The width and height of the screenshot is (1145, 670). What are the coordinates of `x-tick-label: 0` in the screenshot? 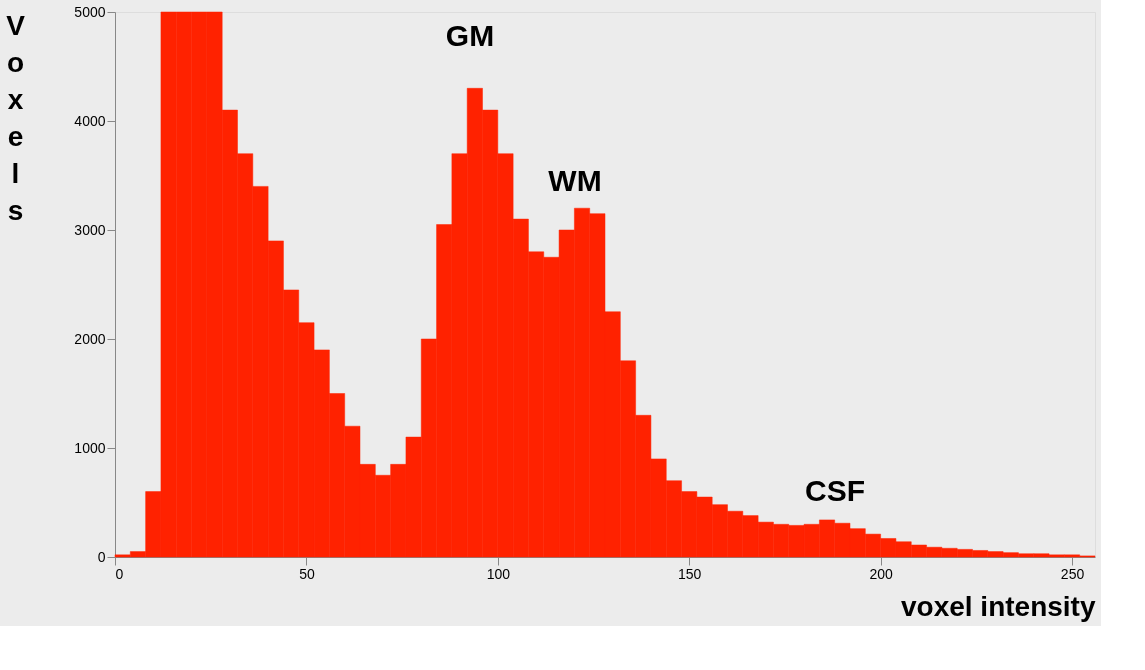 It's located at (119, 573).